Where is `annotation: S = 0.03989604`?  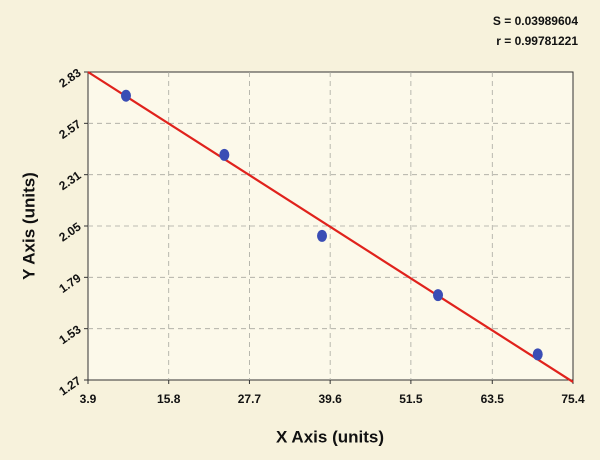 annotation: S = 0.03989604 is located at coordinates (535, 21).